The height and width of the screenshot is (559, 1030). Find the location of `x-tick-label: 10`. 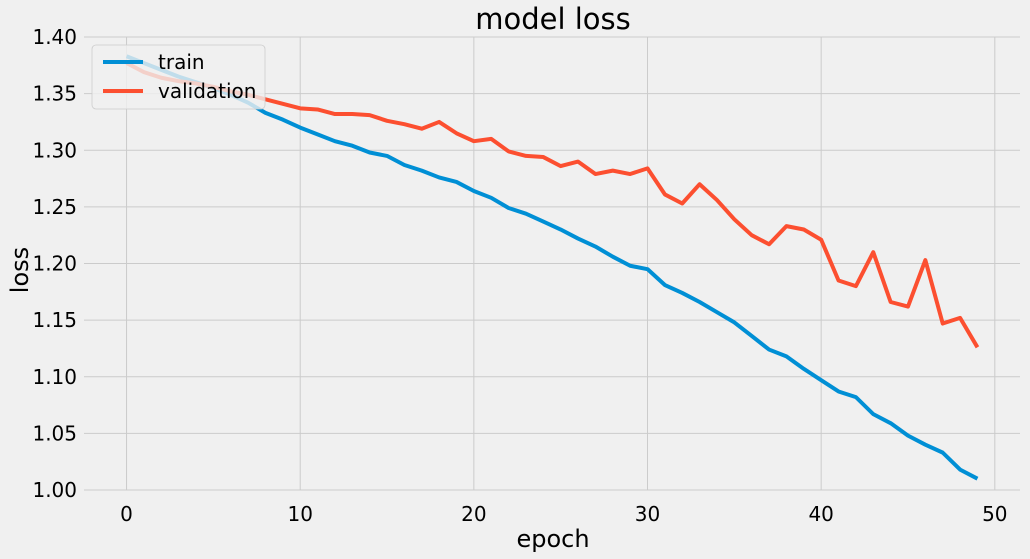

x-tick-label: 10 is located at coordinates (299, 514).